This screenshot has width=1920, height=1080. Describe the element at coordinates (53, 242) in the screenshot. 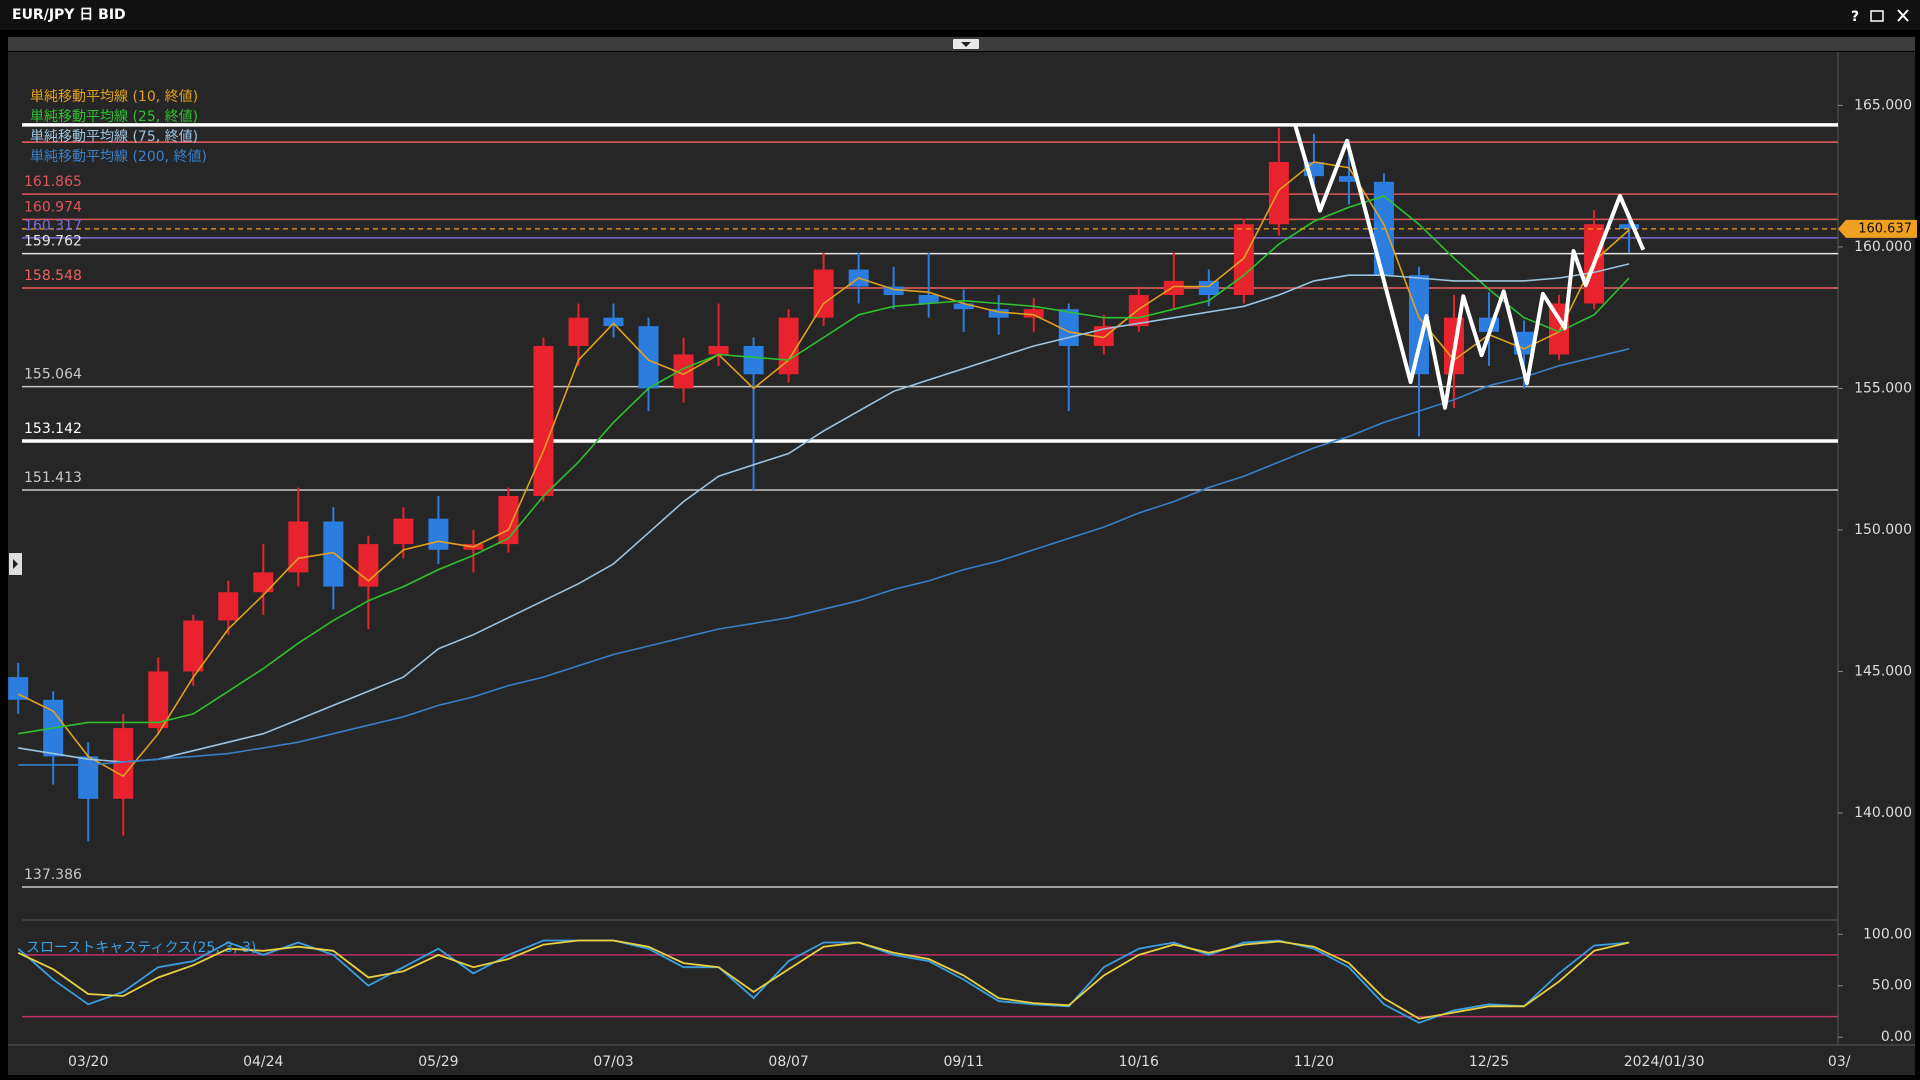

I see `level-label: 159.762` at that location.